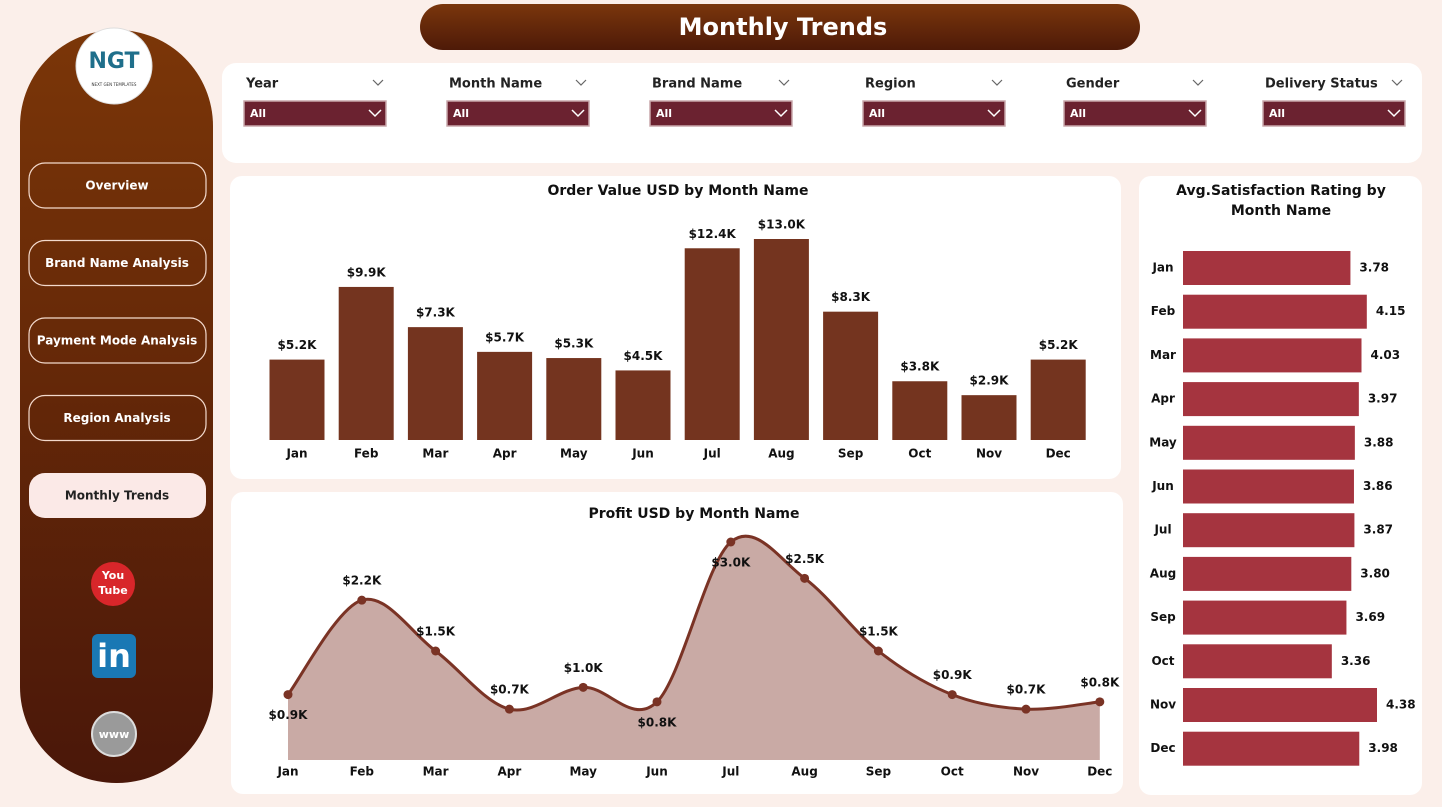  Describe the element at coordinates (112, 590) in the screenshot. I see `youtube-text: Tube` at that location.